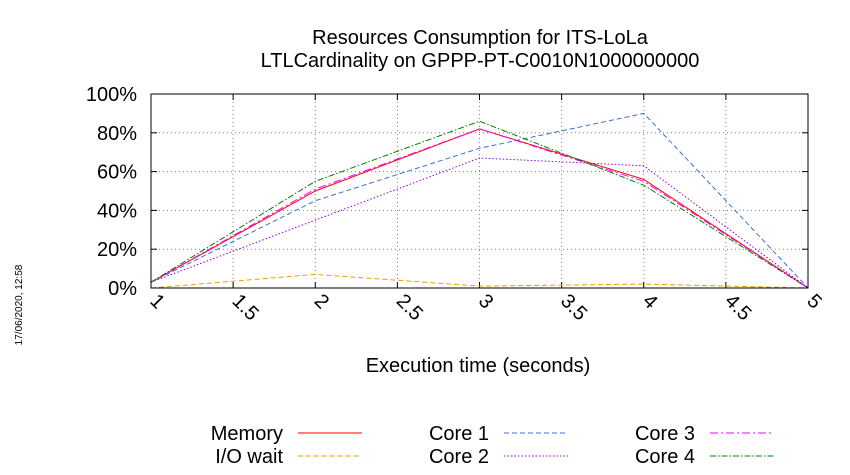 This screenshot has height=475, width=850. I want to click on legend-label: Core 2, so click(459, 457).